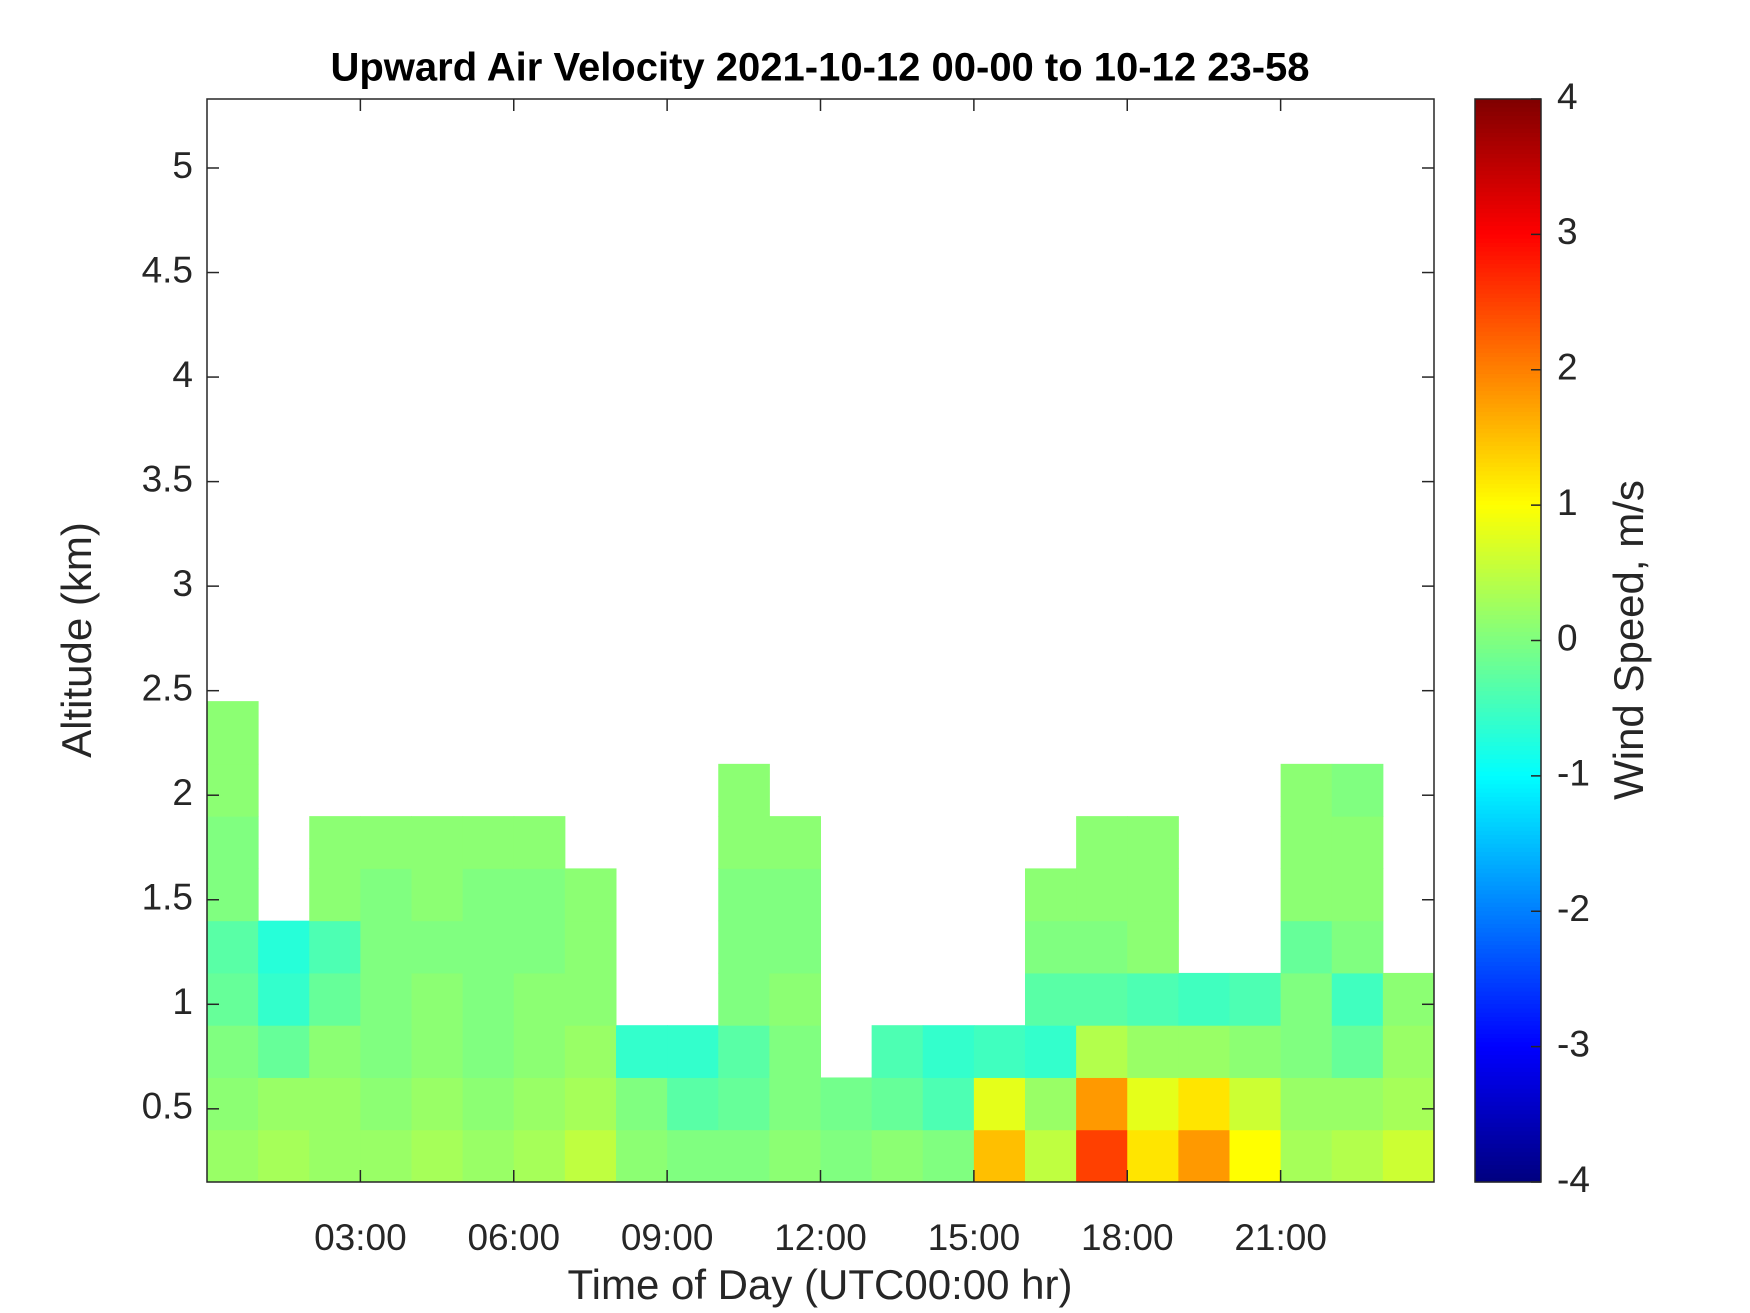 This screenshot has height=1313, width=1750. Describe the element at coordinates (167, 687) in the screenshot. I see `y-tick-label: 2.5` at that location.